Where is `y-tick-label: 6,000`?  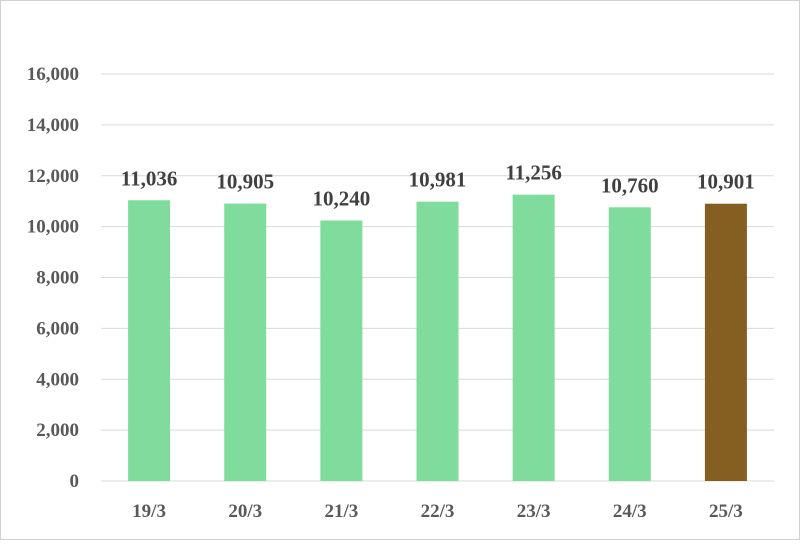
y-tick-label: 6,000 is located at coordinates (57, 328).